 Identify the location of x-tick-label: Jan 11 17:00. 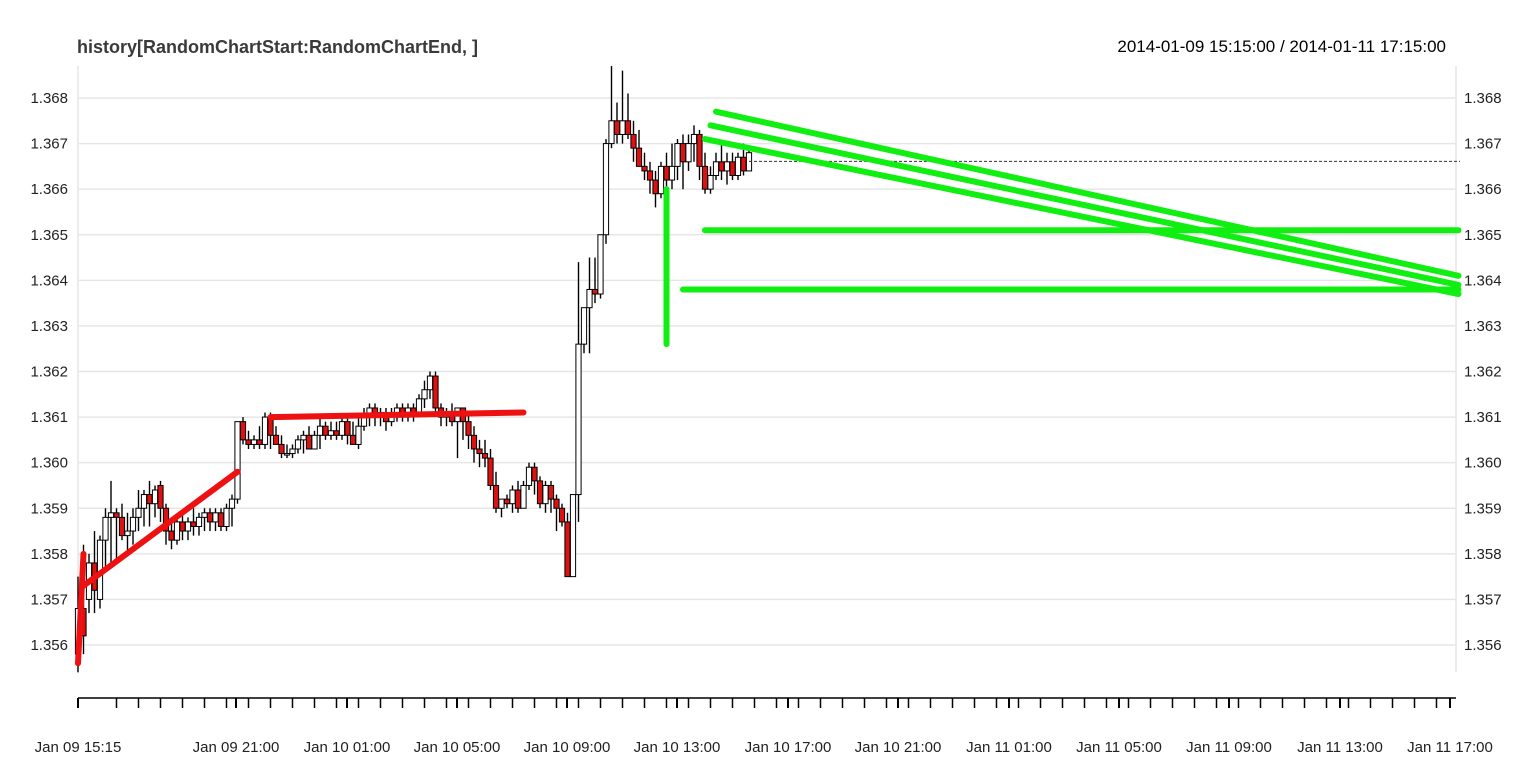
(1450, 747).